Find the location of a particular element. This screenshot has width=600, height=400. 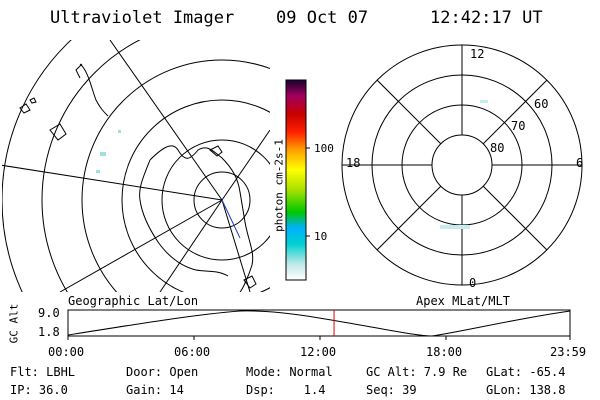

dsp-status: Dsp: 1.4 is located at coordinates (286, 390).